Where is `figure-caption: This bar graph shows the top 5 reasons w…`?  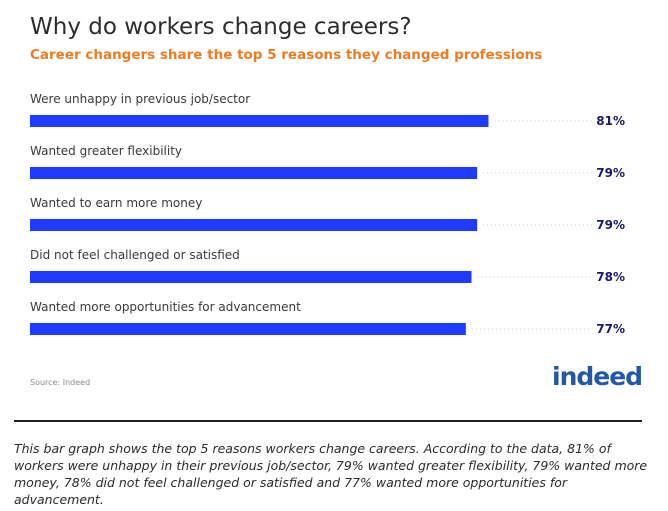 figure-caption: This bar graph shows the top 5 reasons w… is located at coordinates (331, 474).